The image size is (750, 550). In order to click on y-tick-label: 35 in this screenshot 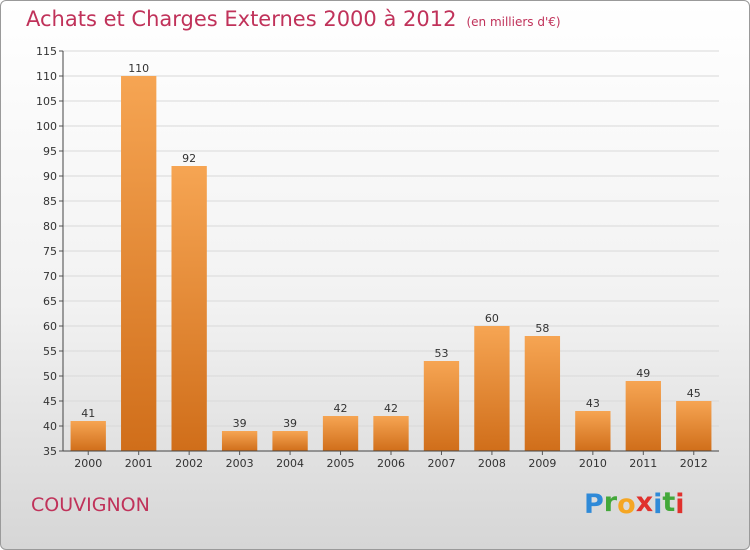, I will do `click(50, 451)`.